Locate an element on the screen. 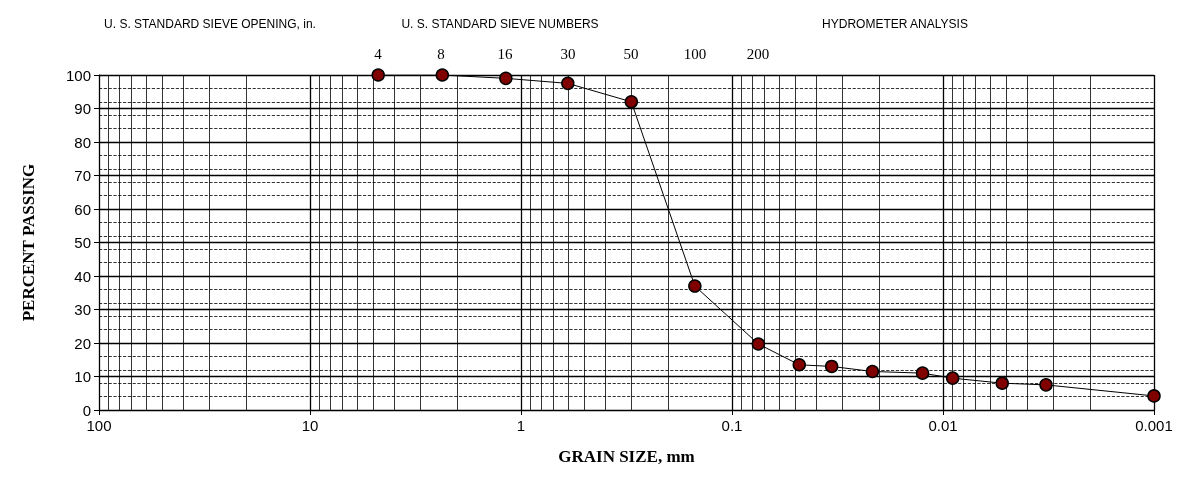 This screenshot has width=1187, height=478. y-tick-label: 100 is located at coordinates (78, 75).